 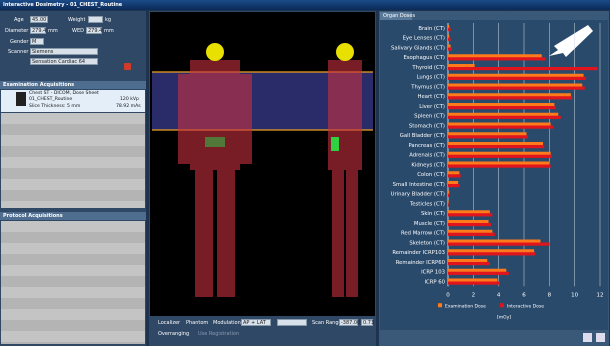 What do you see at coordinates (574, 295) in the screenshot?
I see `x-tick-label: 10` at bounding box center [574, 295].